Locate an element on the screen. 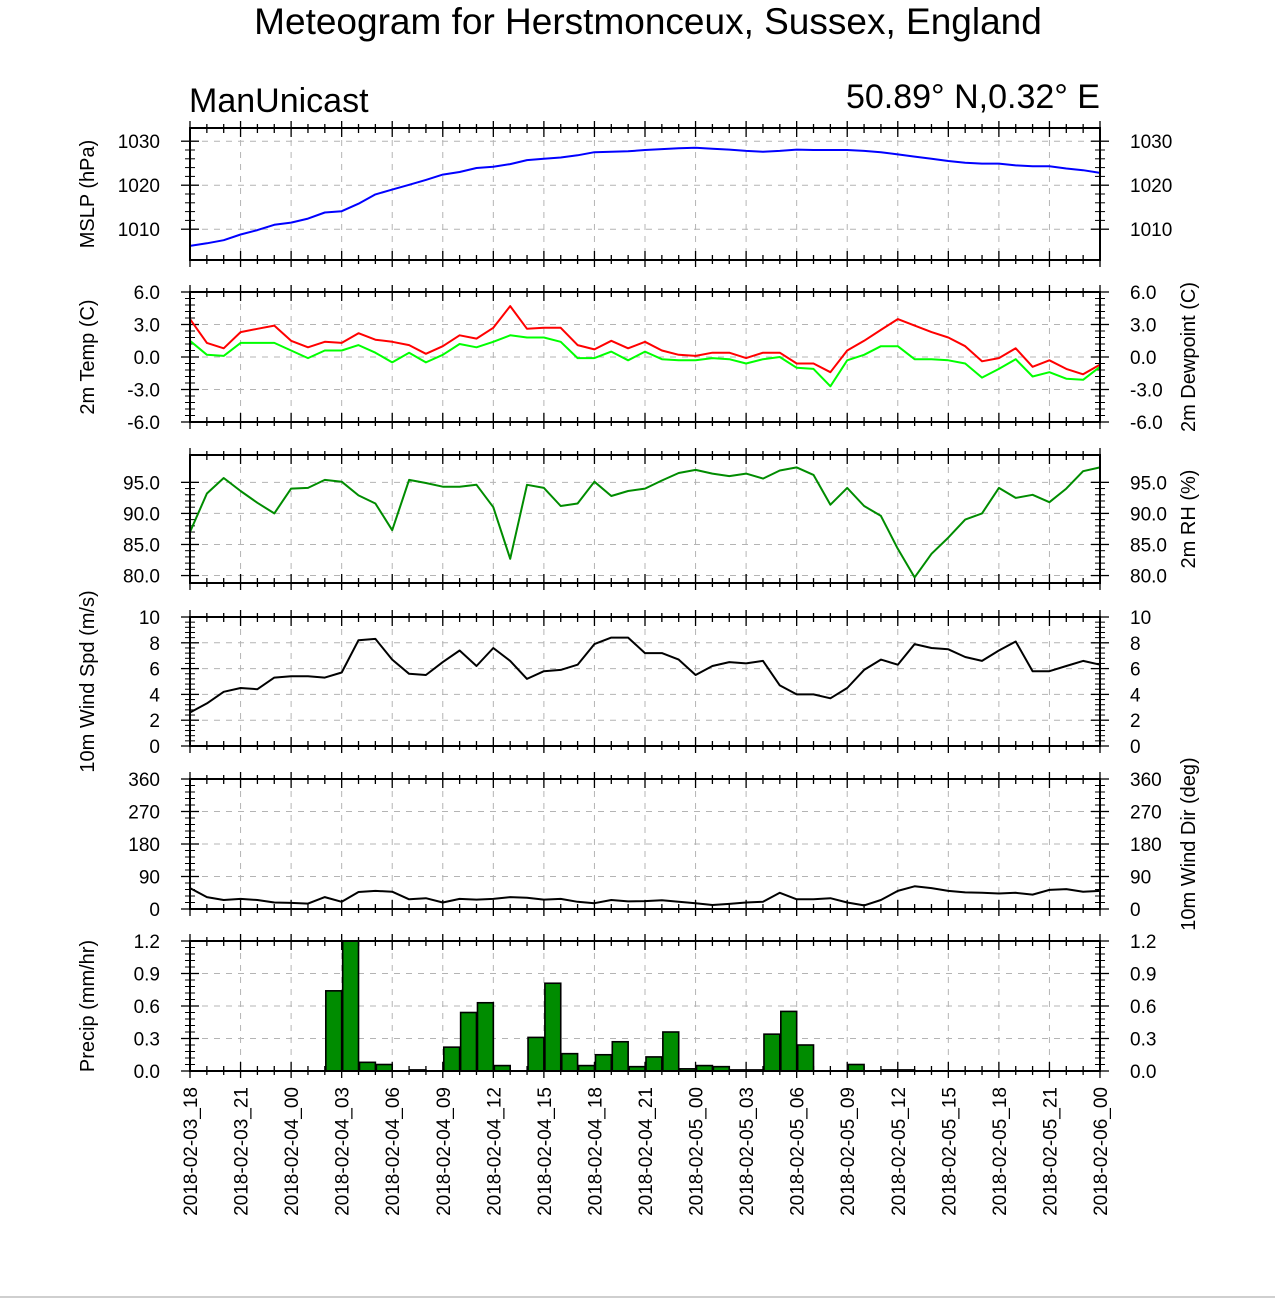  y-axis-title-right: 10m Wind Dir (deg) is located at coordinates (1189, 843).